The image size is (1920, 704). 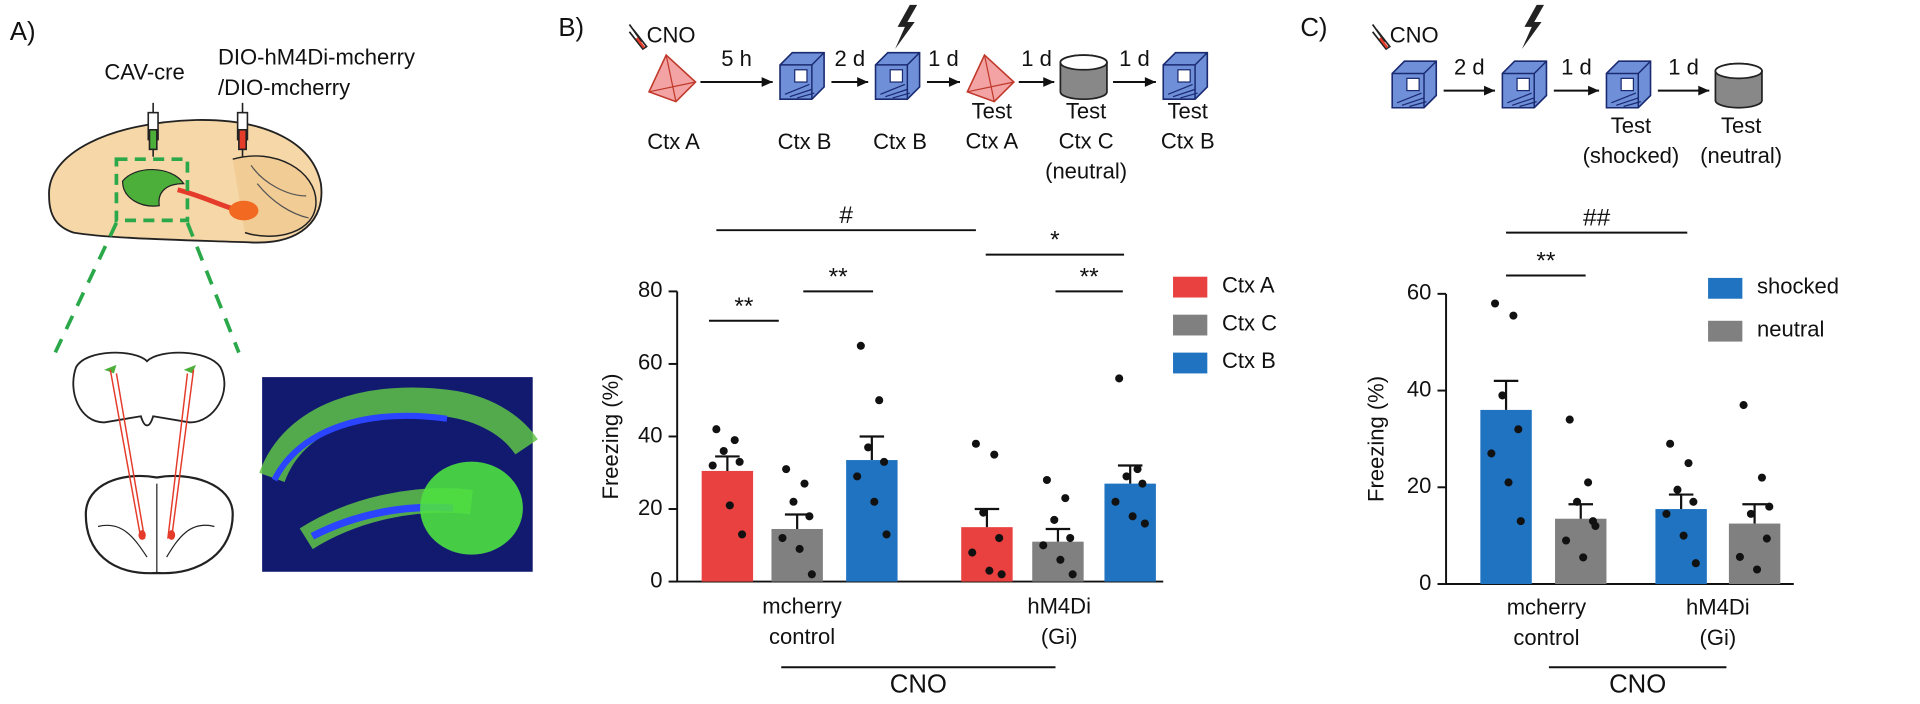 What do you see at coordinates (1533, 26) in the screenshot?
I see `shock-icon` at bounding box center [1533, 26].